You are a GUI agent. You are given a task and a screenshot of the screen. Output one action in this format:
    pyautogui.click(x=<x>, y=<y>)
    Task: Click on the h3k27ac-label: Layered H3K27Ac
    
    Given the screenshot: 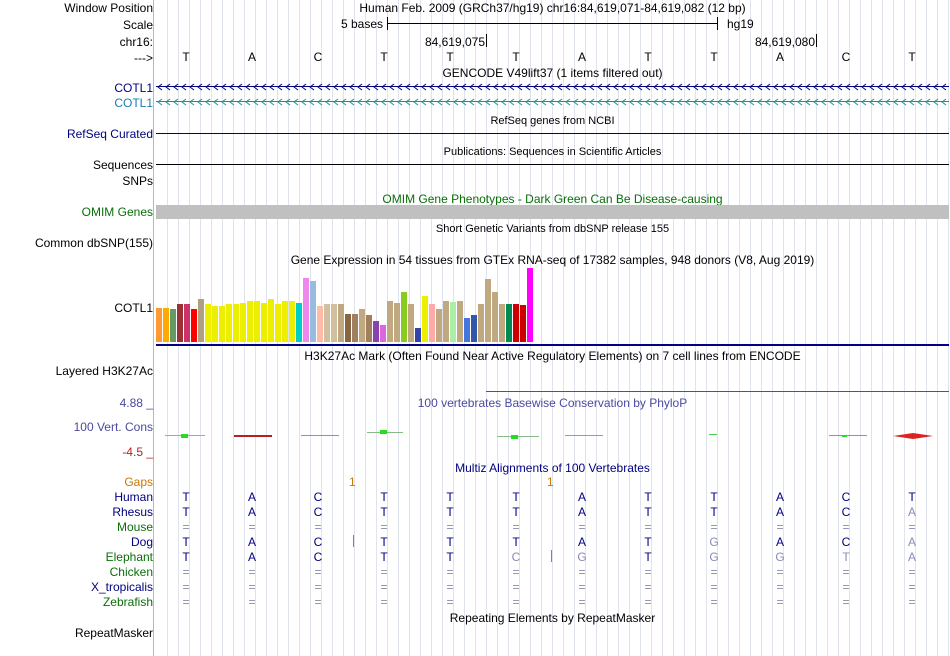 What is the action you would take?
    pyautogui.click(x=104, y=371)
    